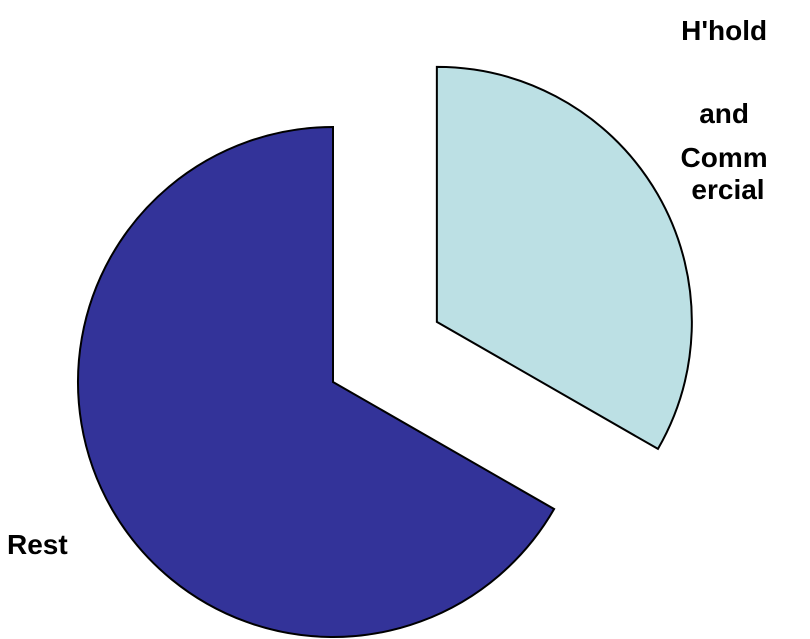 This screenshot has width=810, height=639. I want to click on slice-label-hhold-line-1: H'hold, so click(724, 30).